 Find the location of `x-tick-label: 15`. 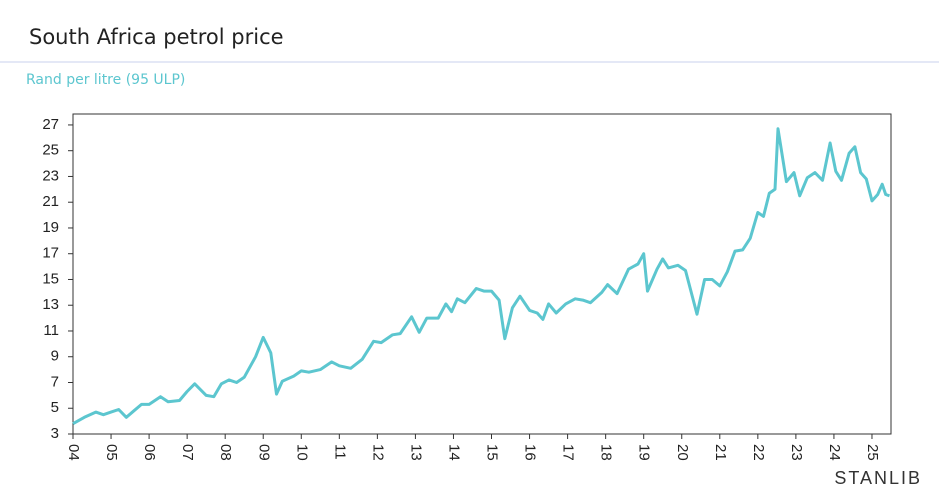

x-tick-label: 15 is located at coordinates (492, 452).